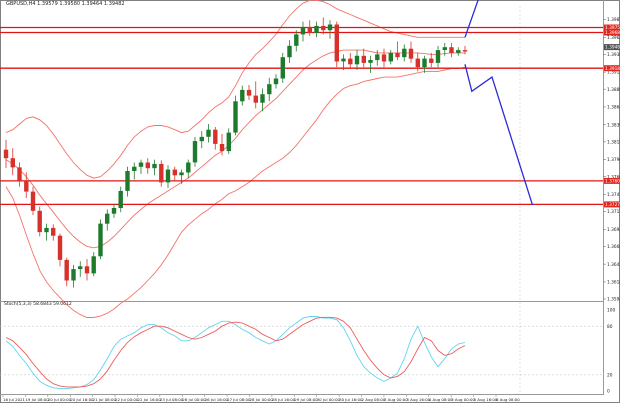 The width and height of the screenshot is (620, 407). Describe the element at coordinates (610, 327) in the screenshot. I see `stoch-tick-label: 80` at that location.